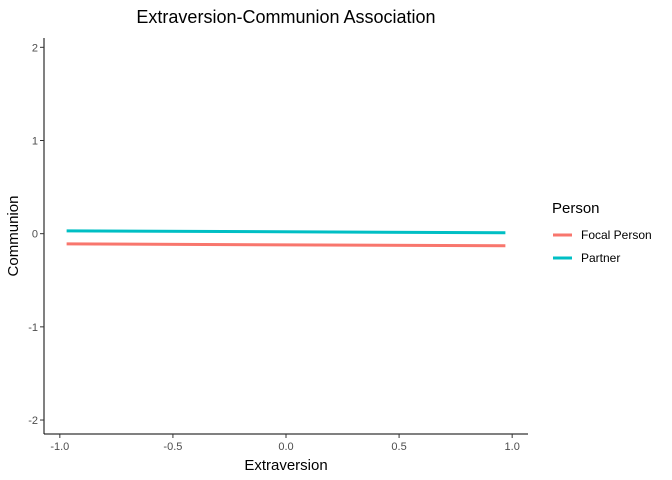  I want to click on y-tick-label: 2, so click(35, 48).